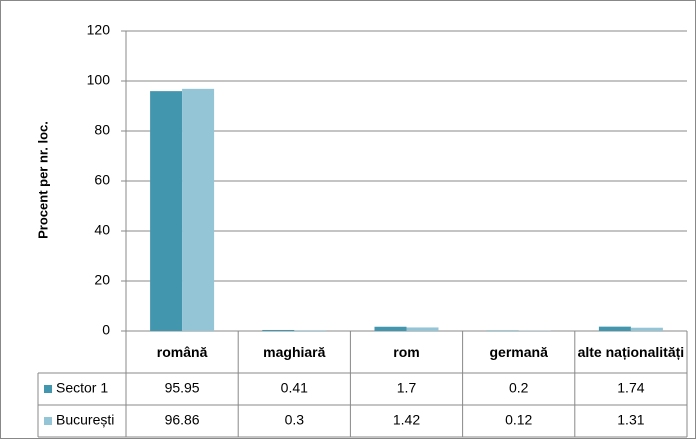 The height and width of the screenshot is (439, 696). I want to click on x-tick-label-box: germană, so click(518, 352).